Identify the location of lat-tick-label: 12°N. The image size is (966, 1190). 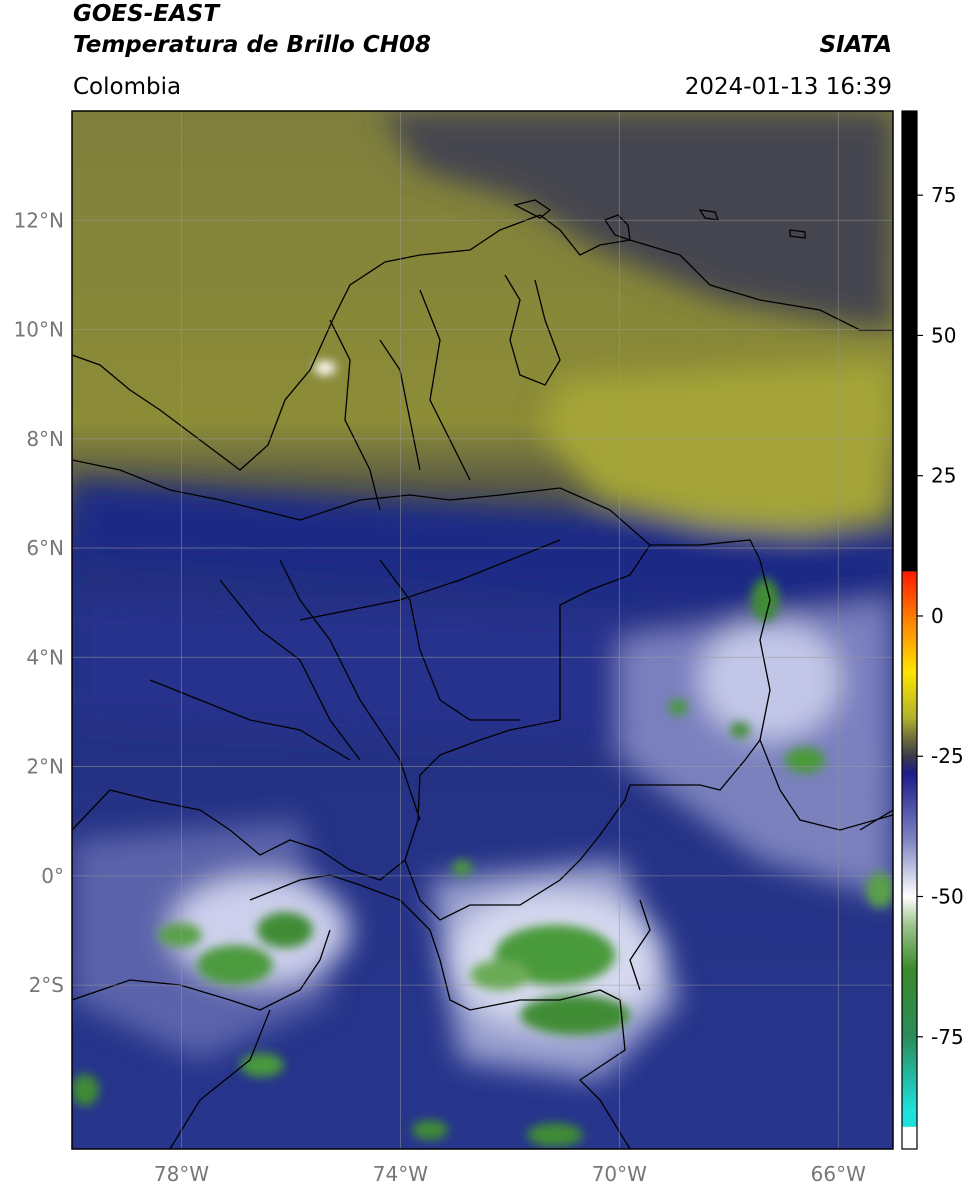
(39, 220).